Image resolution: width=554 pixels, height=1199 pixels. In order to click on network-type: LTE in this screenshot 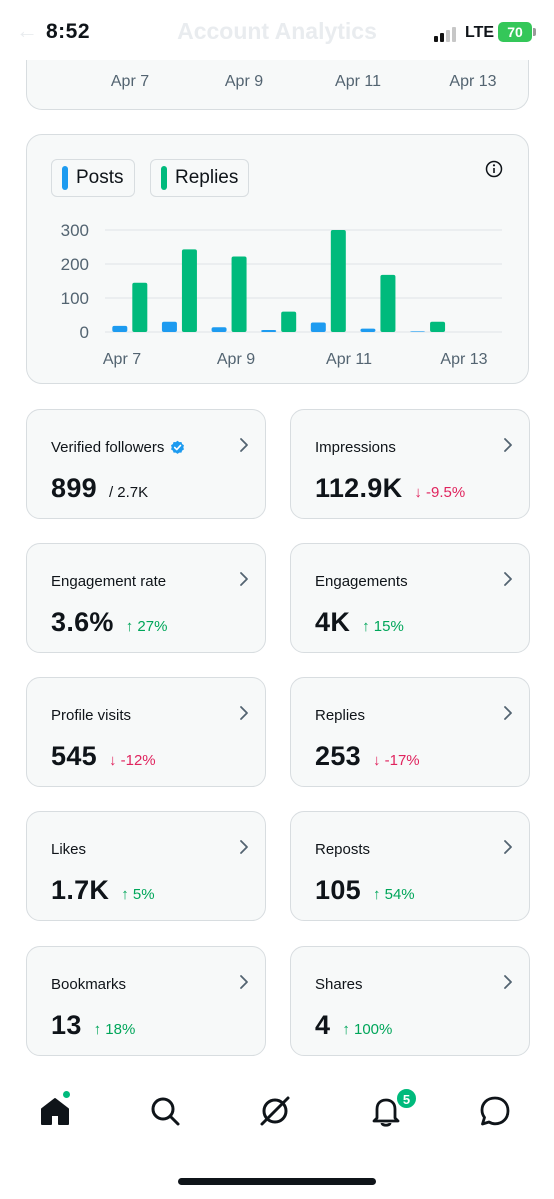, I will do `click(480, 32)`.